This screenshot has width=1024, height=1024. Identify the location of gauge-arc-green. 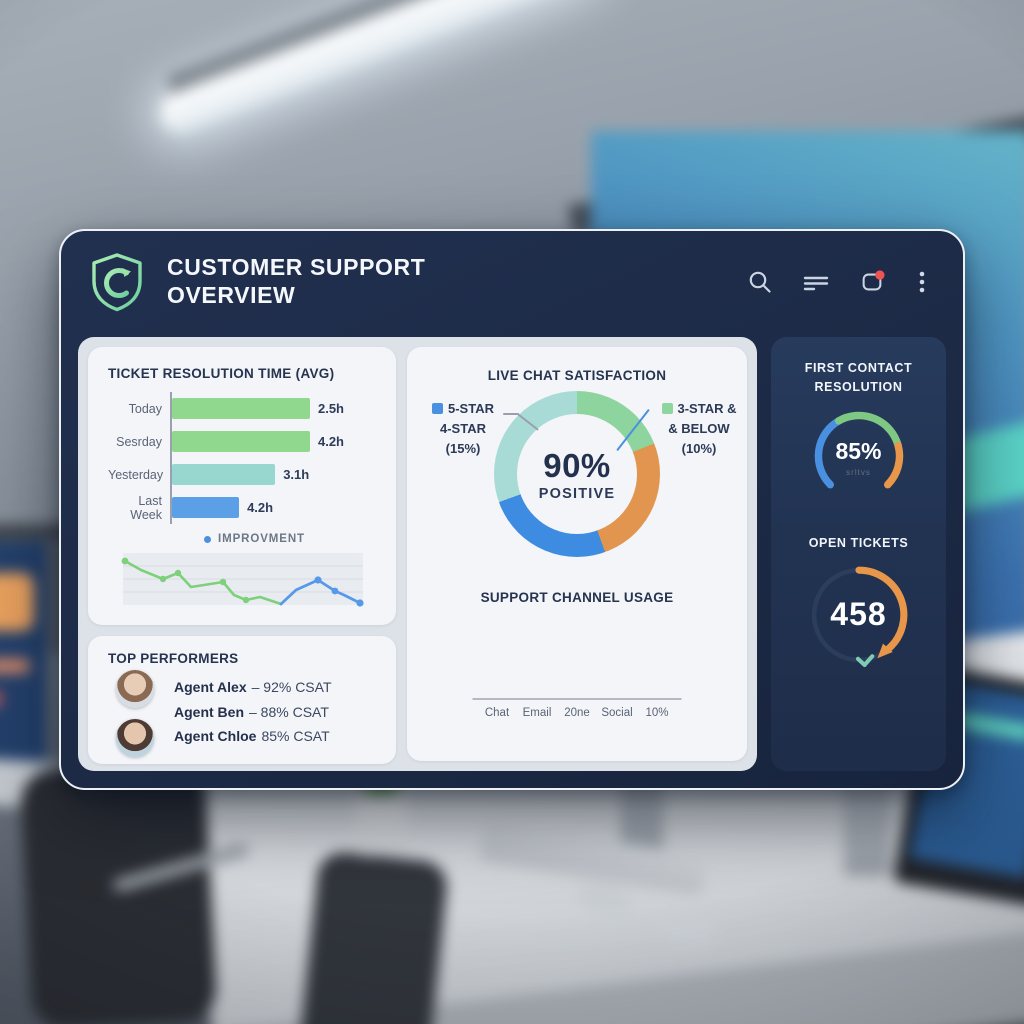
(868, 430).